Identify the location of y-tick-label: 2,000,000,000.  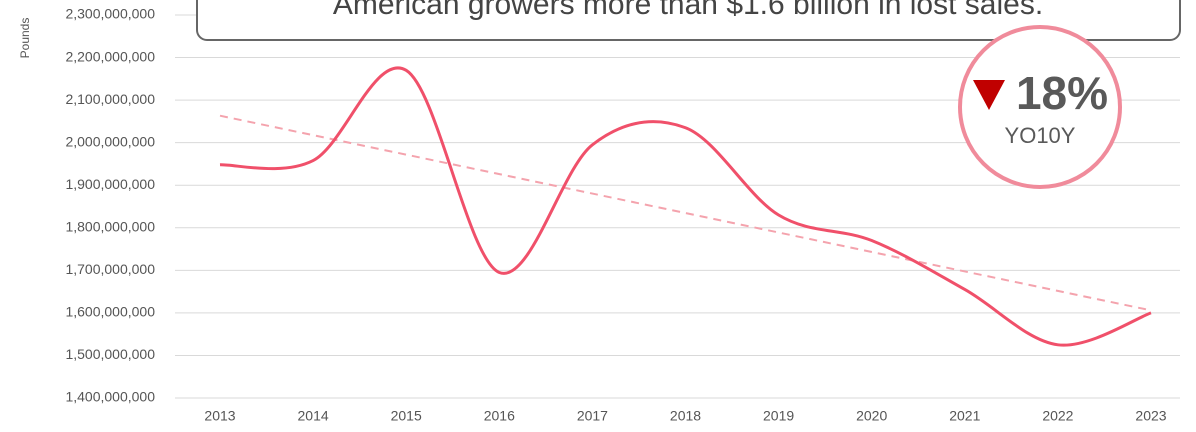
(110, 141).